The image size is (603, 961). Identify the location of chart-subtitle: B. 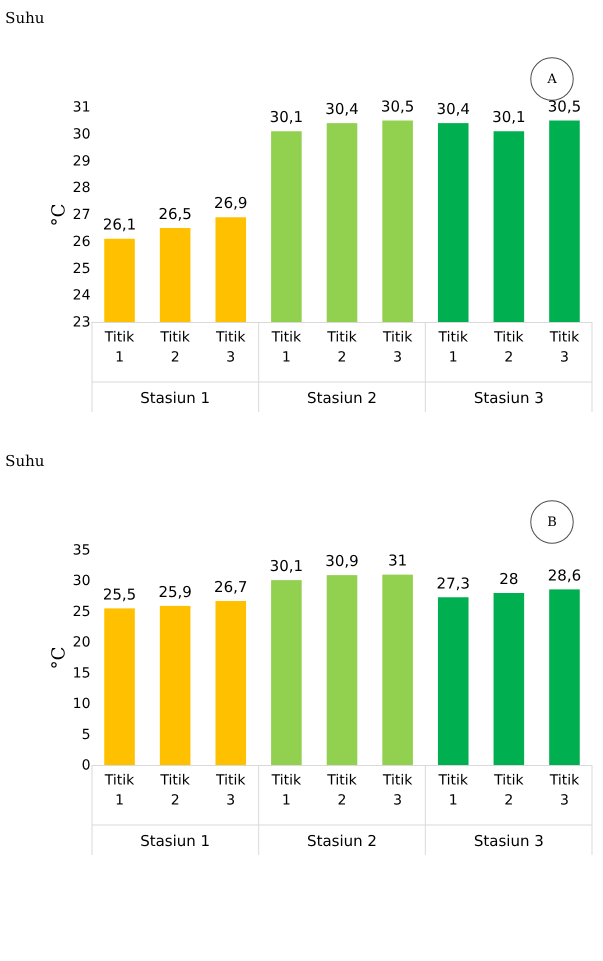
(552, 522).